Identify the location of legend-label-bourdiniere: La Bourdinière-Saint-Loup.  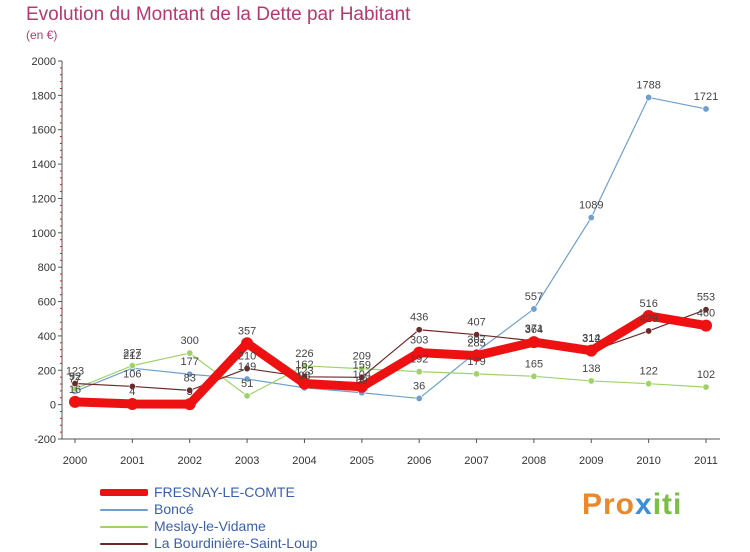
(236, 543).